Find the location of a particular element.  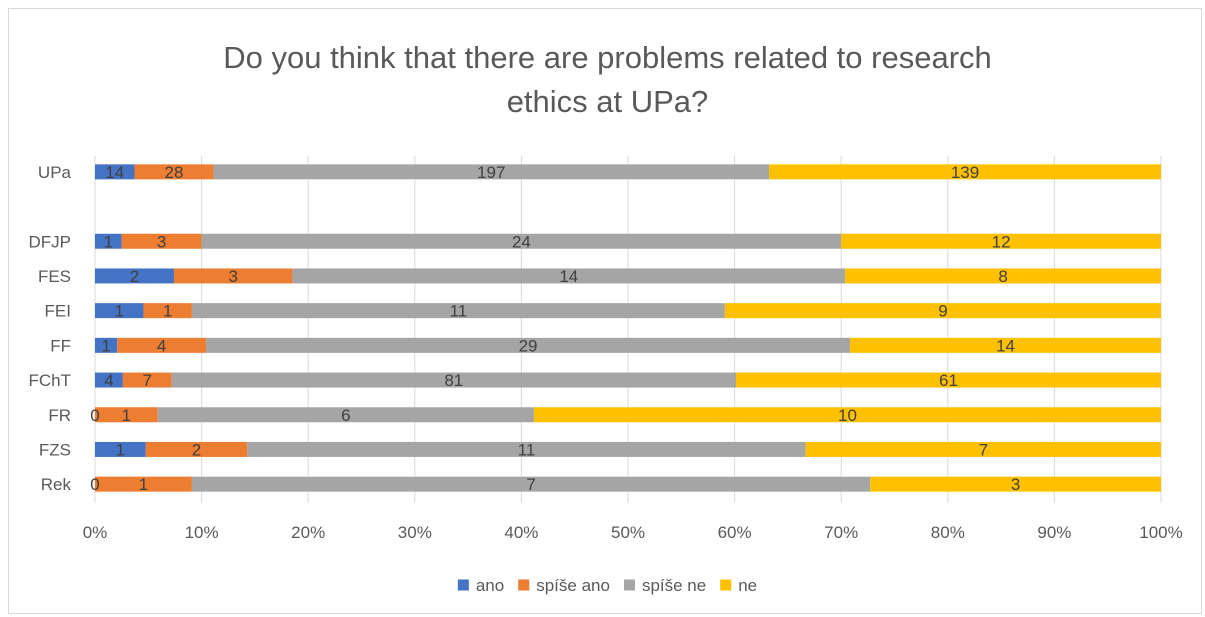

value-axis: 0% 10% 20% 30% 40% 50% 60% 70% 80% 90% 100% is located at coordinates (633, 532).